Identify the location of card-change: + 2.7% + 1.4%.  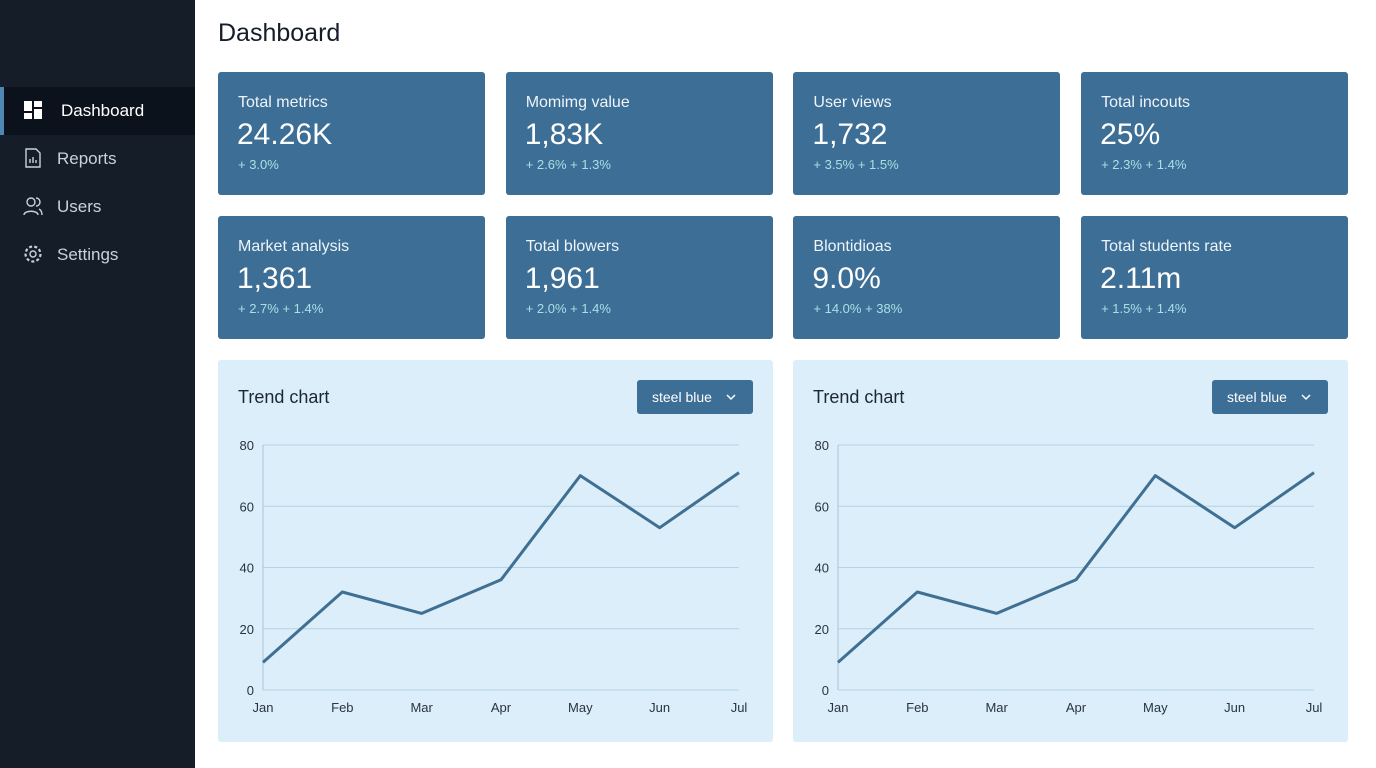
(281, 308).